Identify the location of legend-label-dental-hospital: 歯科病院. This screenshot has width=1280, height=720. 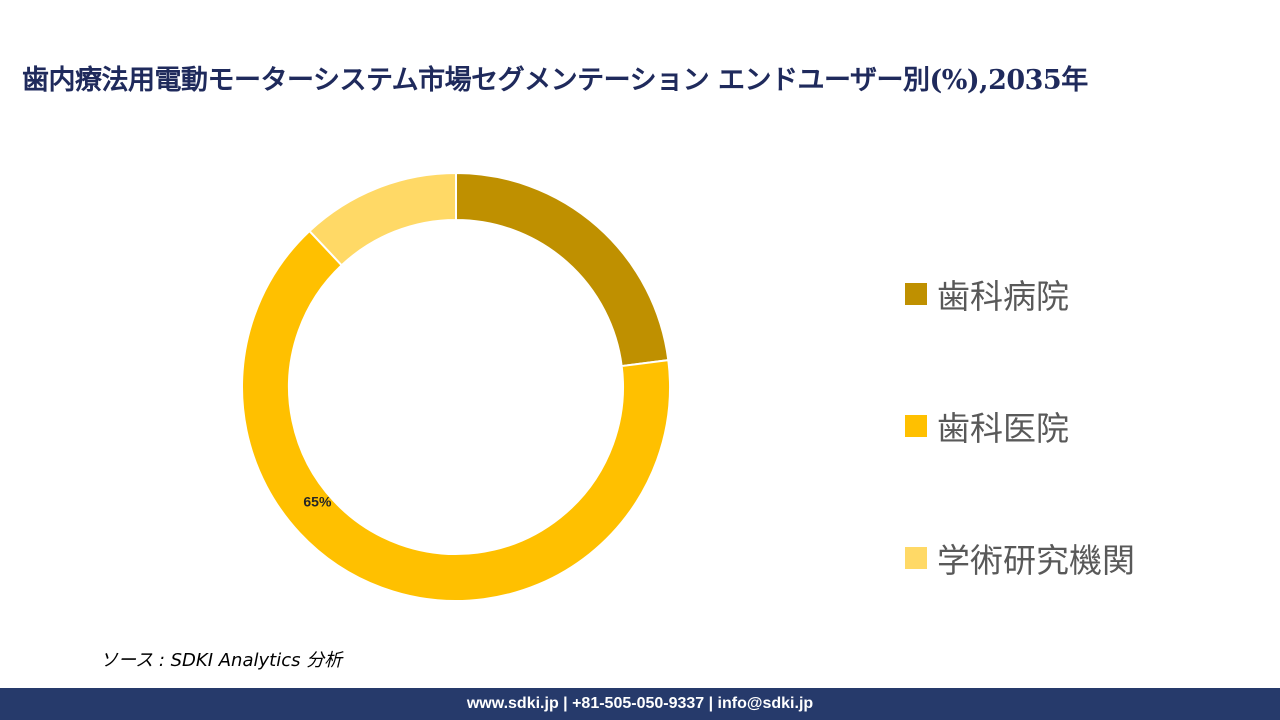
(1003, 296).